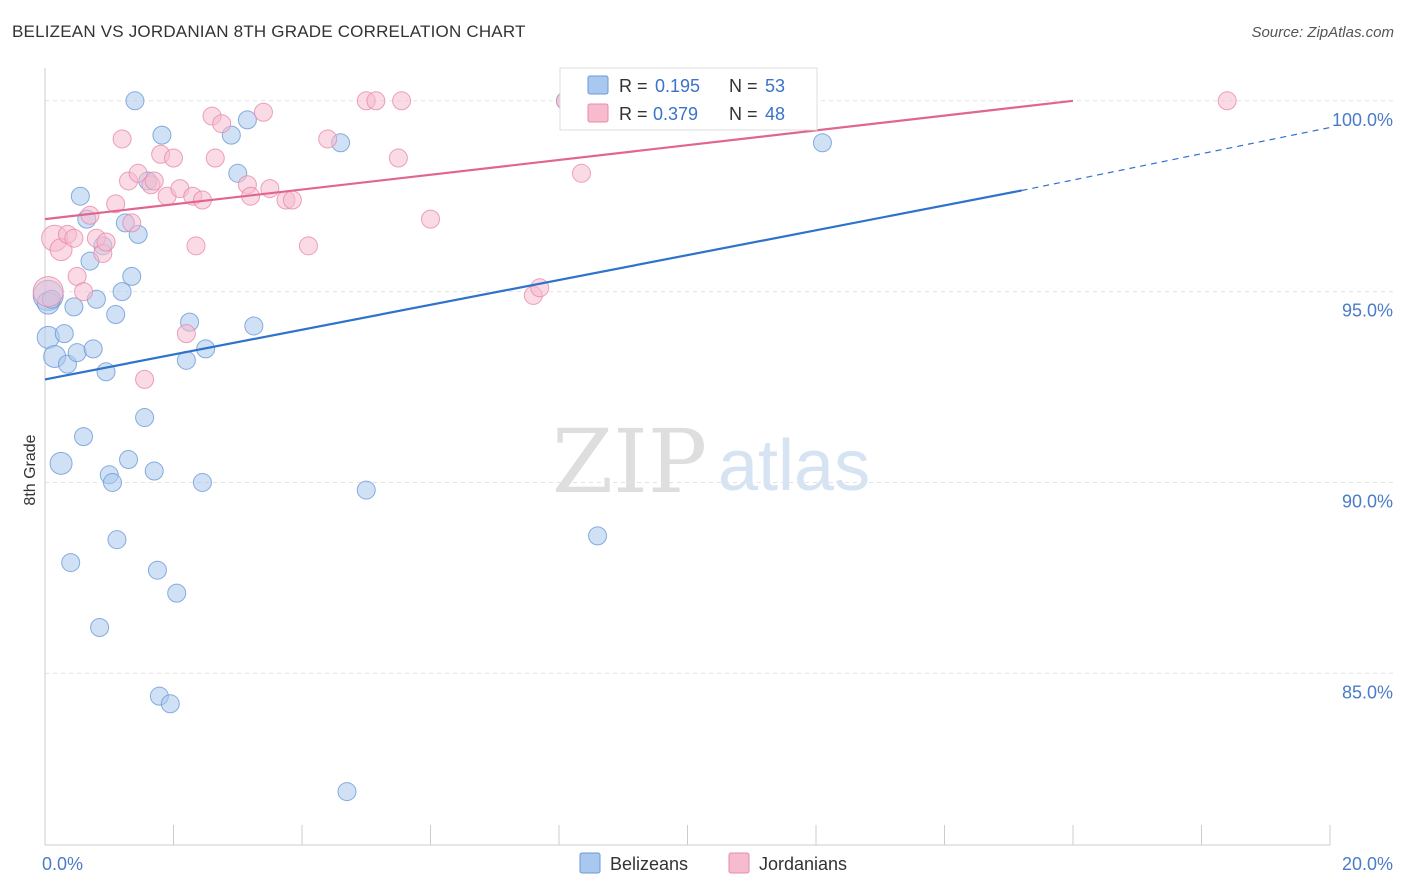 The height and width of the screenshot is (892, 1406). Describe the element at coordinates (533, 285) in the screenshot. I see `trend-line-belizean` at that location.